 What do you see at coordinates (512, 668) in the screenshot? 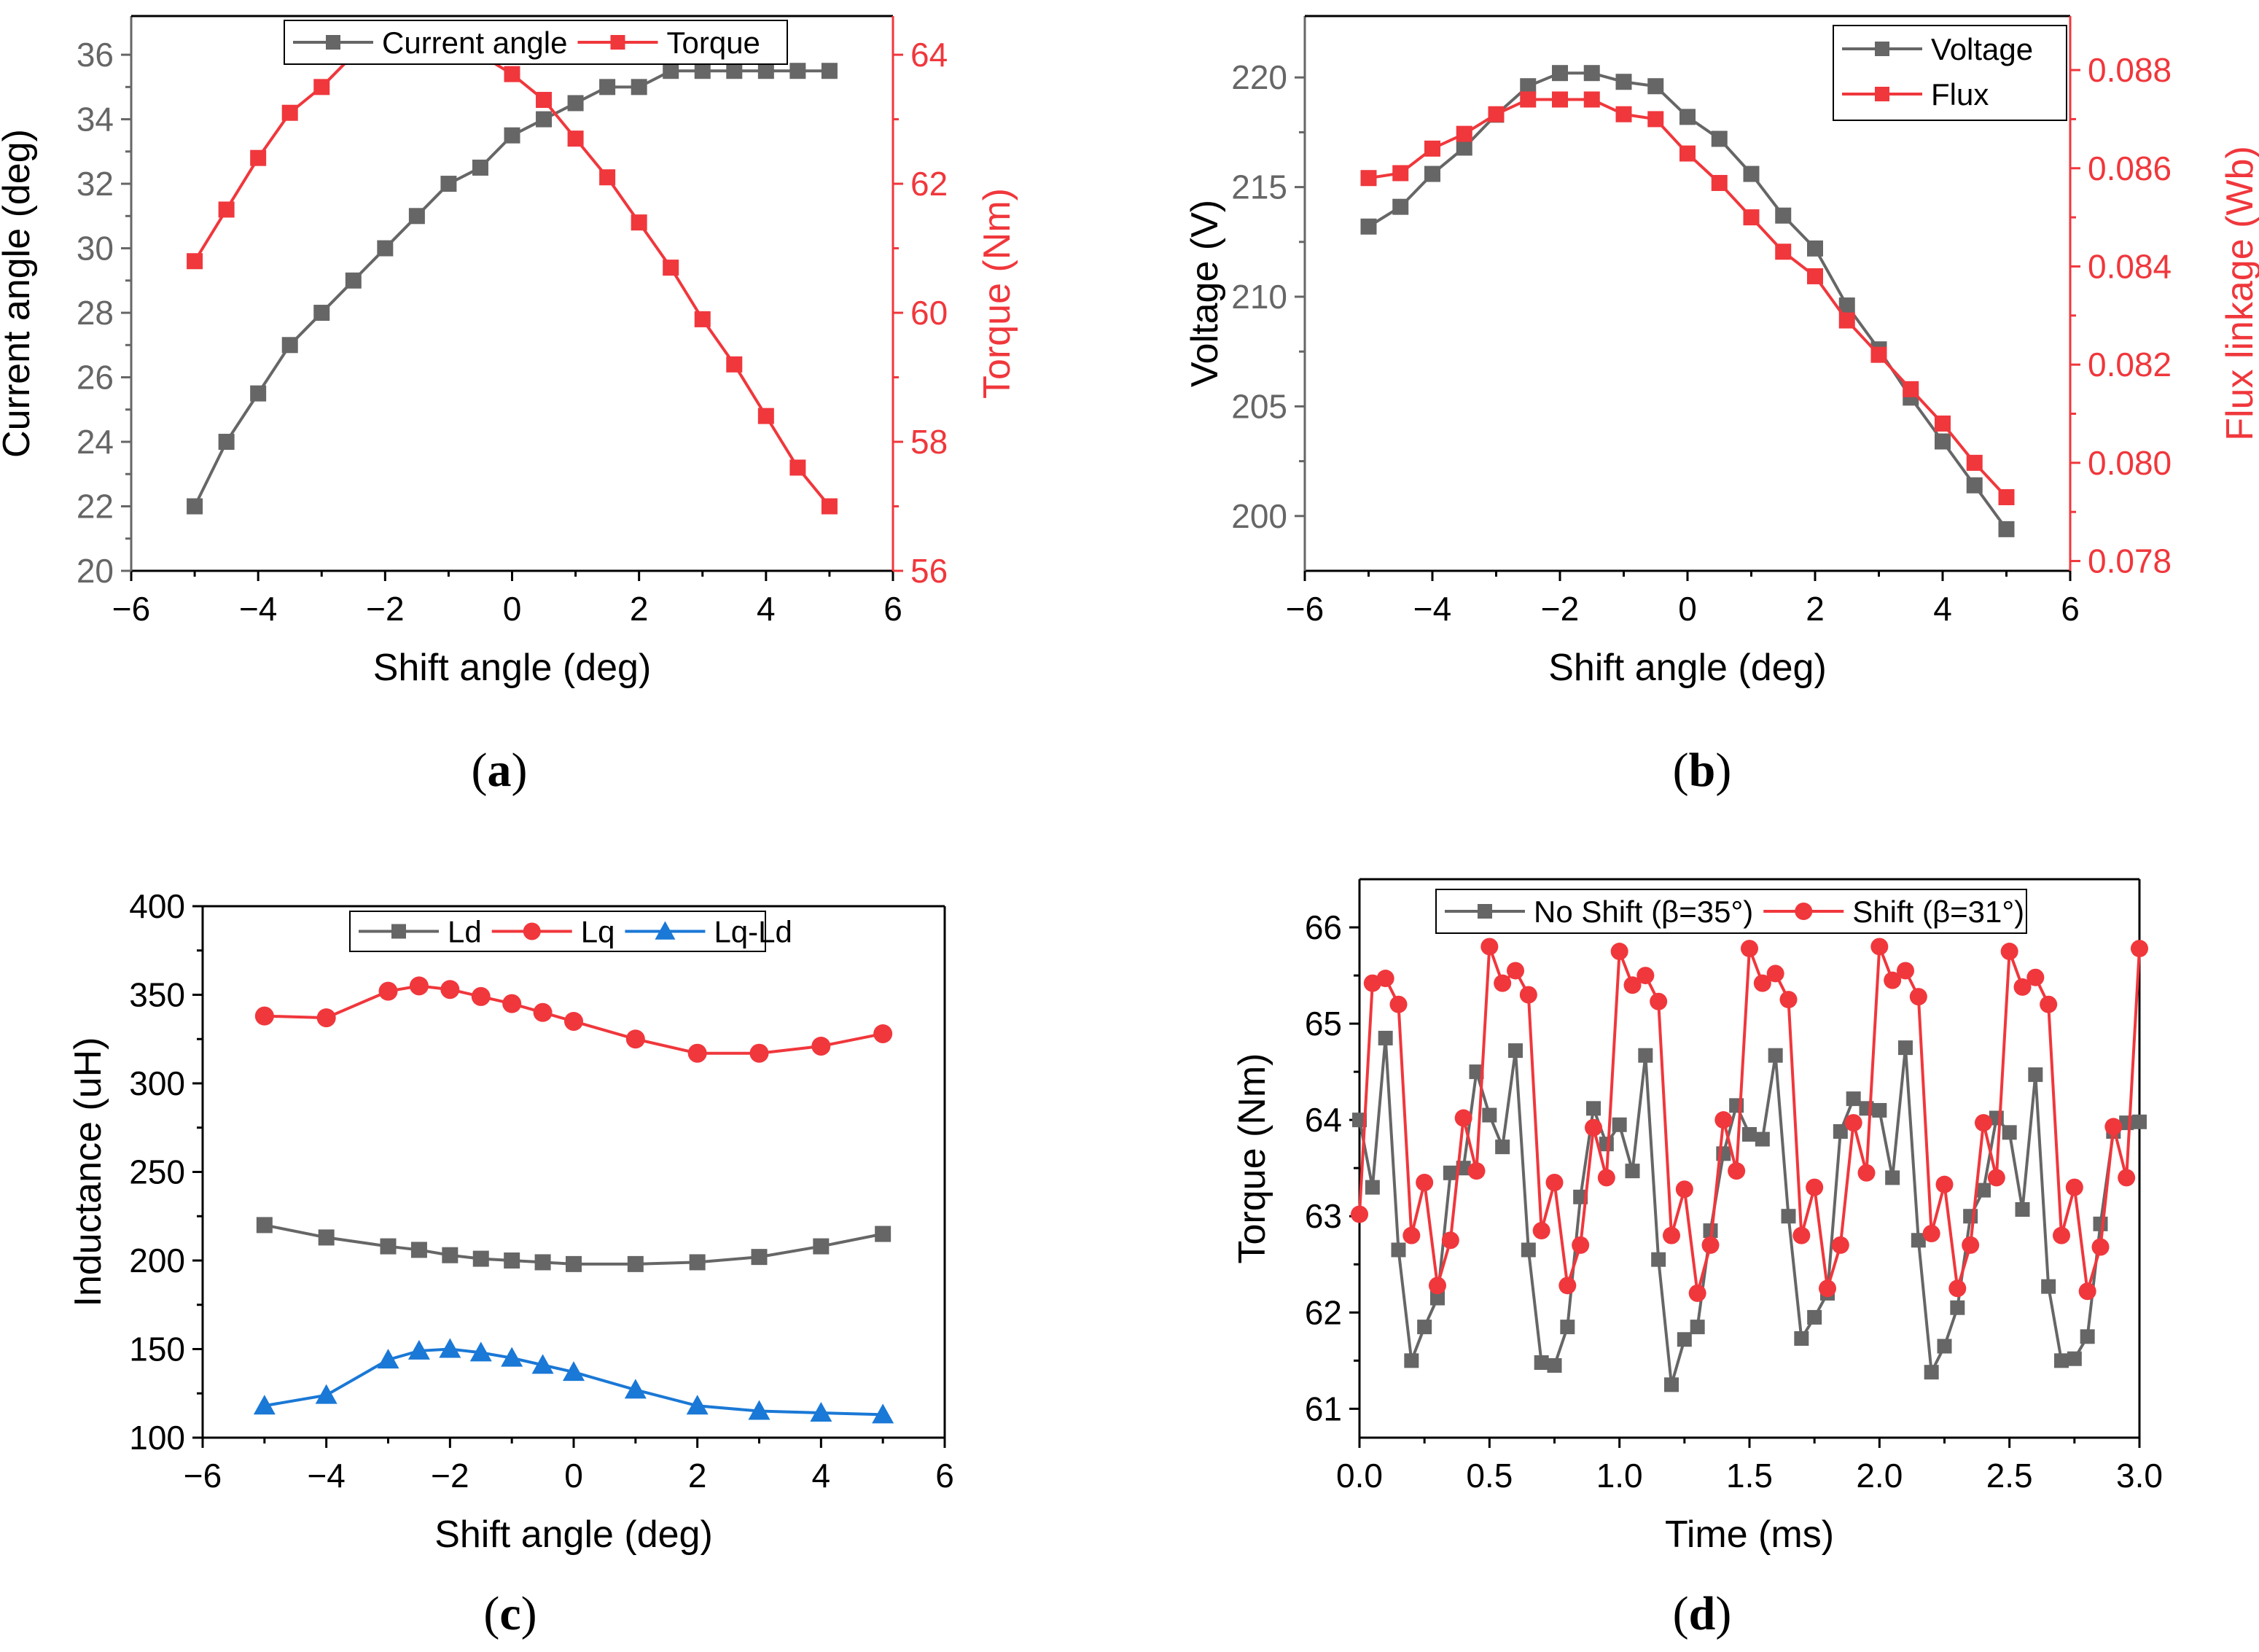
I see `x-axis-title: Shift angle (deg)` at bounding box center [512, 668].